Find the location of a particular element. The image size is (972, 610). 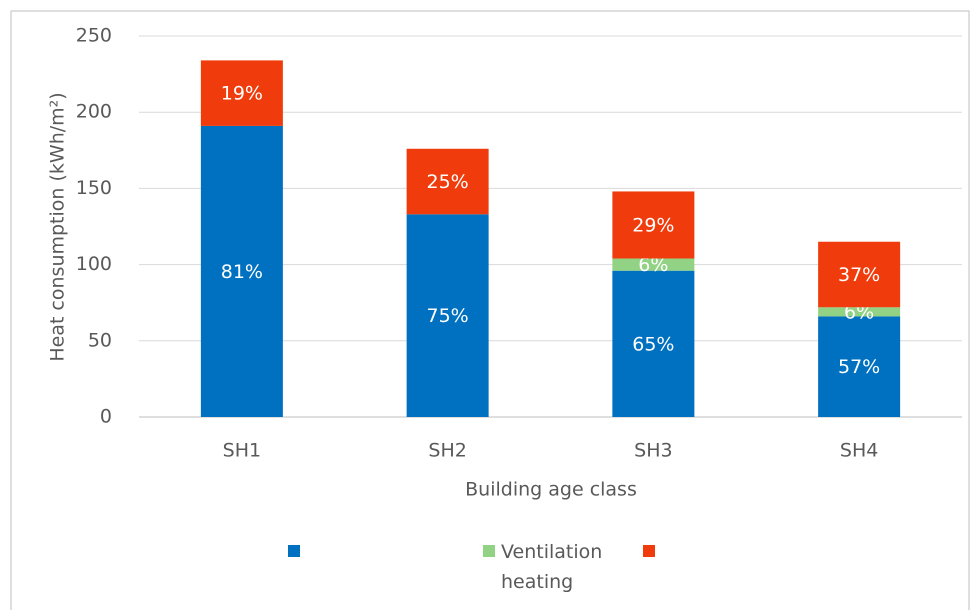

segment-label: 75% is located at coordinates (448, 316).